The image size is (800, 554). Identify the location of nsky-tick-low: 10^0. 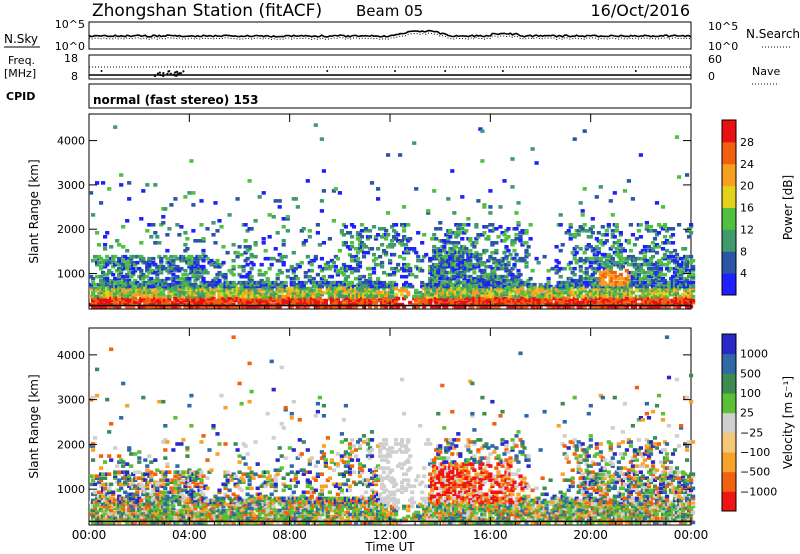
(70, 46).